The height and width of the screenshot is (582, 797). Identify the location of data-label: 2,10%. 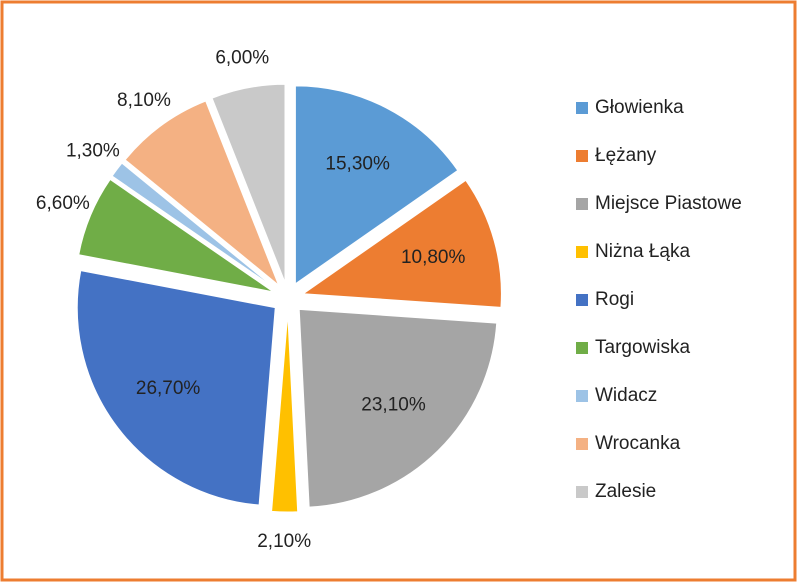
(284, 541).